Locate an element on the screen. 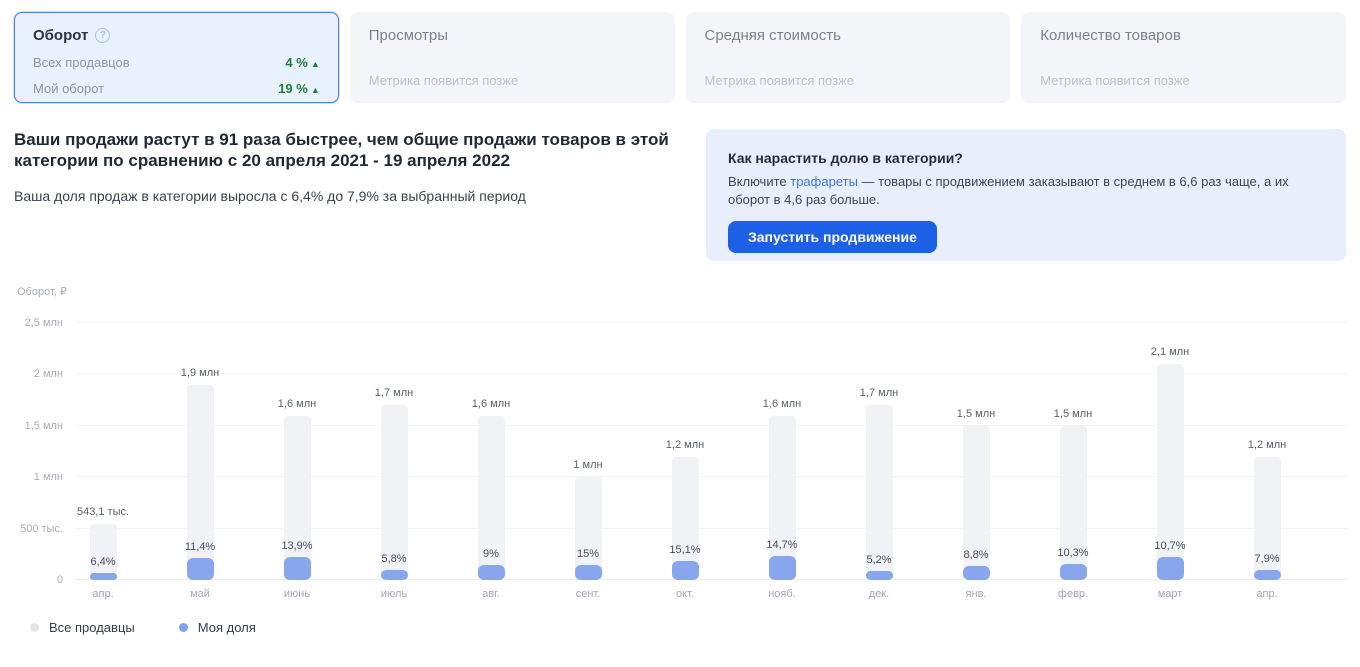 The width and height of the screenshot is (1360, 667). y-tick-label: 2,5 млн is located at coordinates (43, 323).